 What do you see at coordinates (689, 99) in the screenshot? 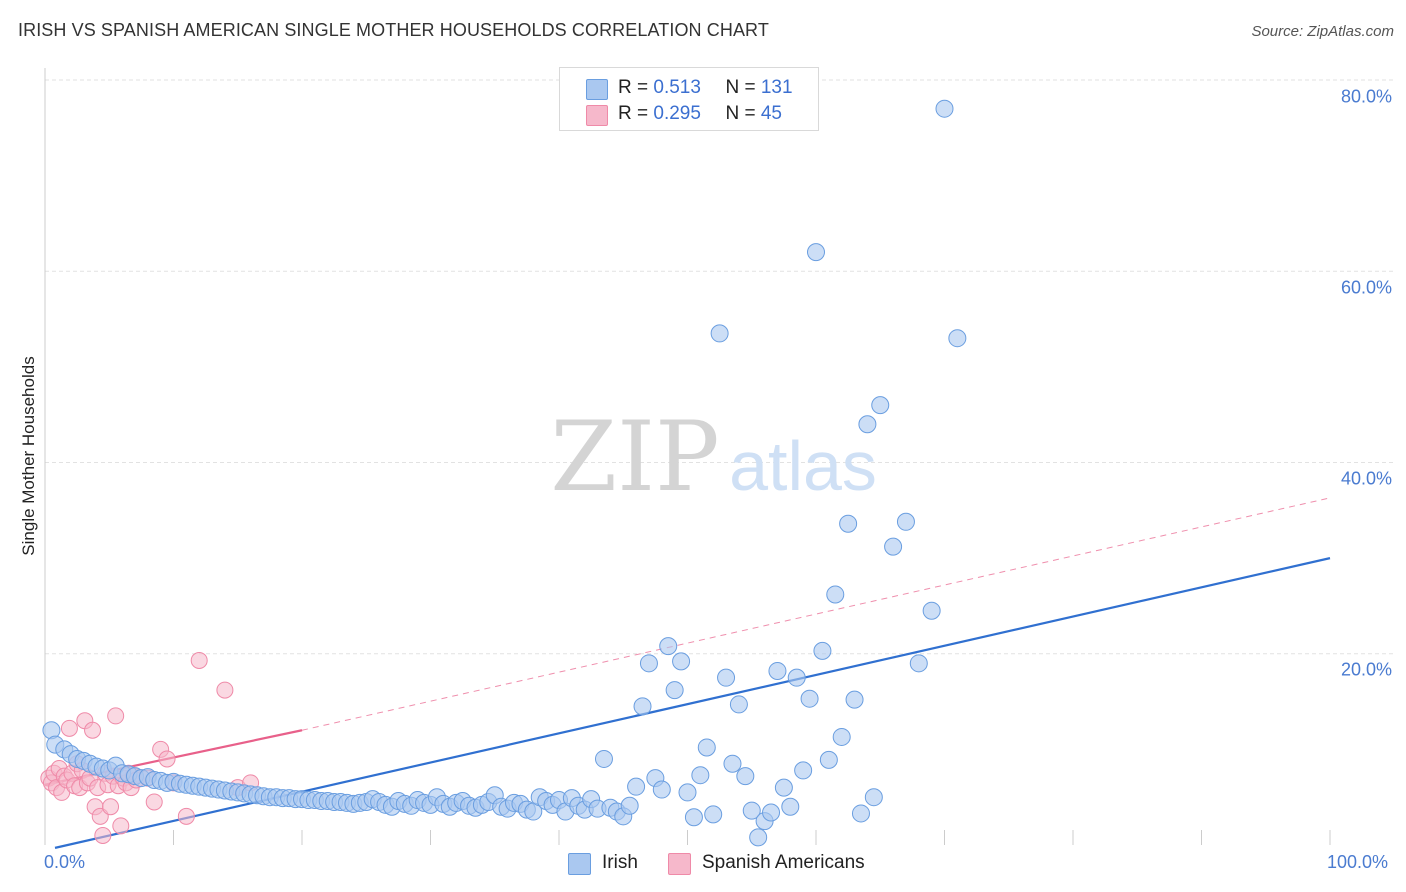
I see `correlation-legend: R = 0.513 N = 131 R = 0.295 N = 45` at bounding box center [689, 99].